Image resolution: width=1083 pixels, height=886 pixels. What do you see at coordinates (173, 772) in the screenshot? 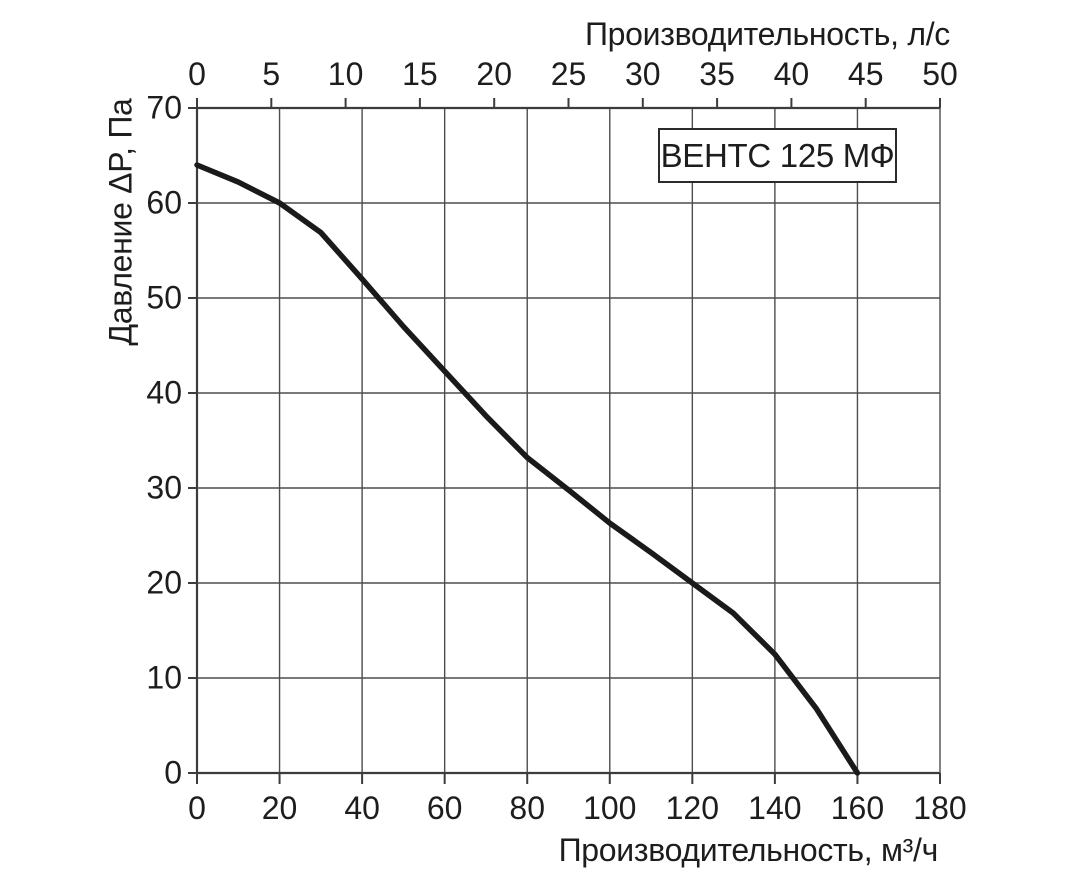
I see `left-tick-label: 0` at bounding box center [173, 772].